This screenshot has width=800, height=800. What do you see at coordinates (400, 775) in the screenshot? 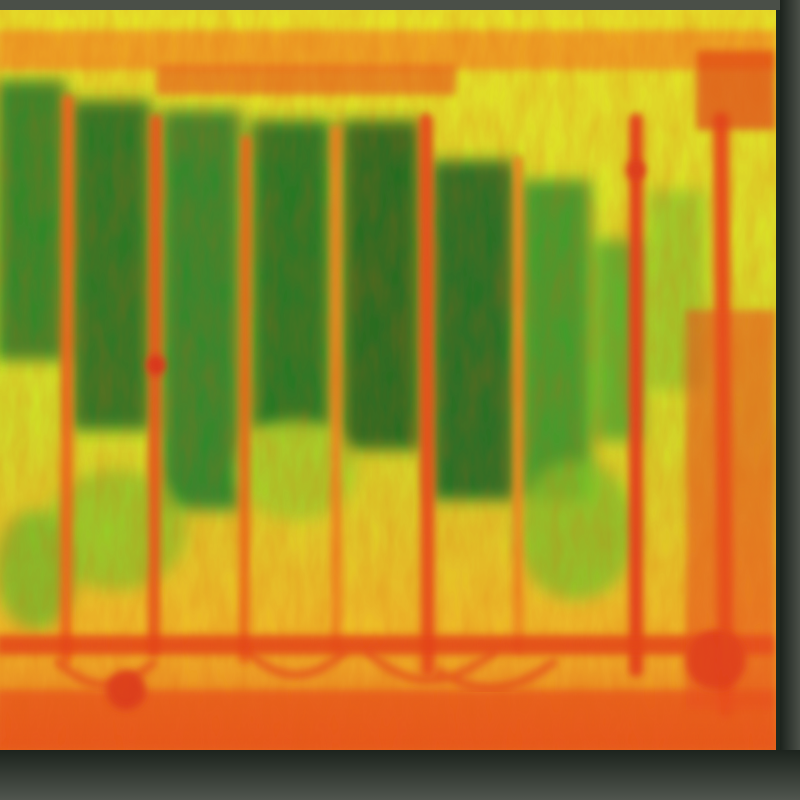
I see `image-border-bottom` at bounding box center [400, 775].